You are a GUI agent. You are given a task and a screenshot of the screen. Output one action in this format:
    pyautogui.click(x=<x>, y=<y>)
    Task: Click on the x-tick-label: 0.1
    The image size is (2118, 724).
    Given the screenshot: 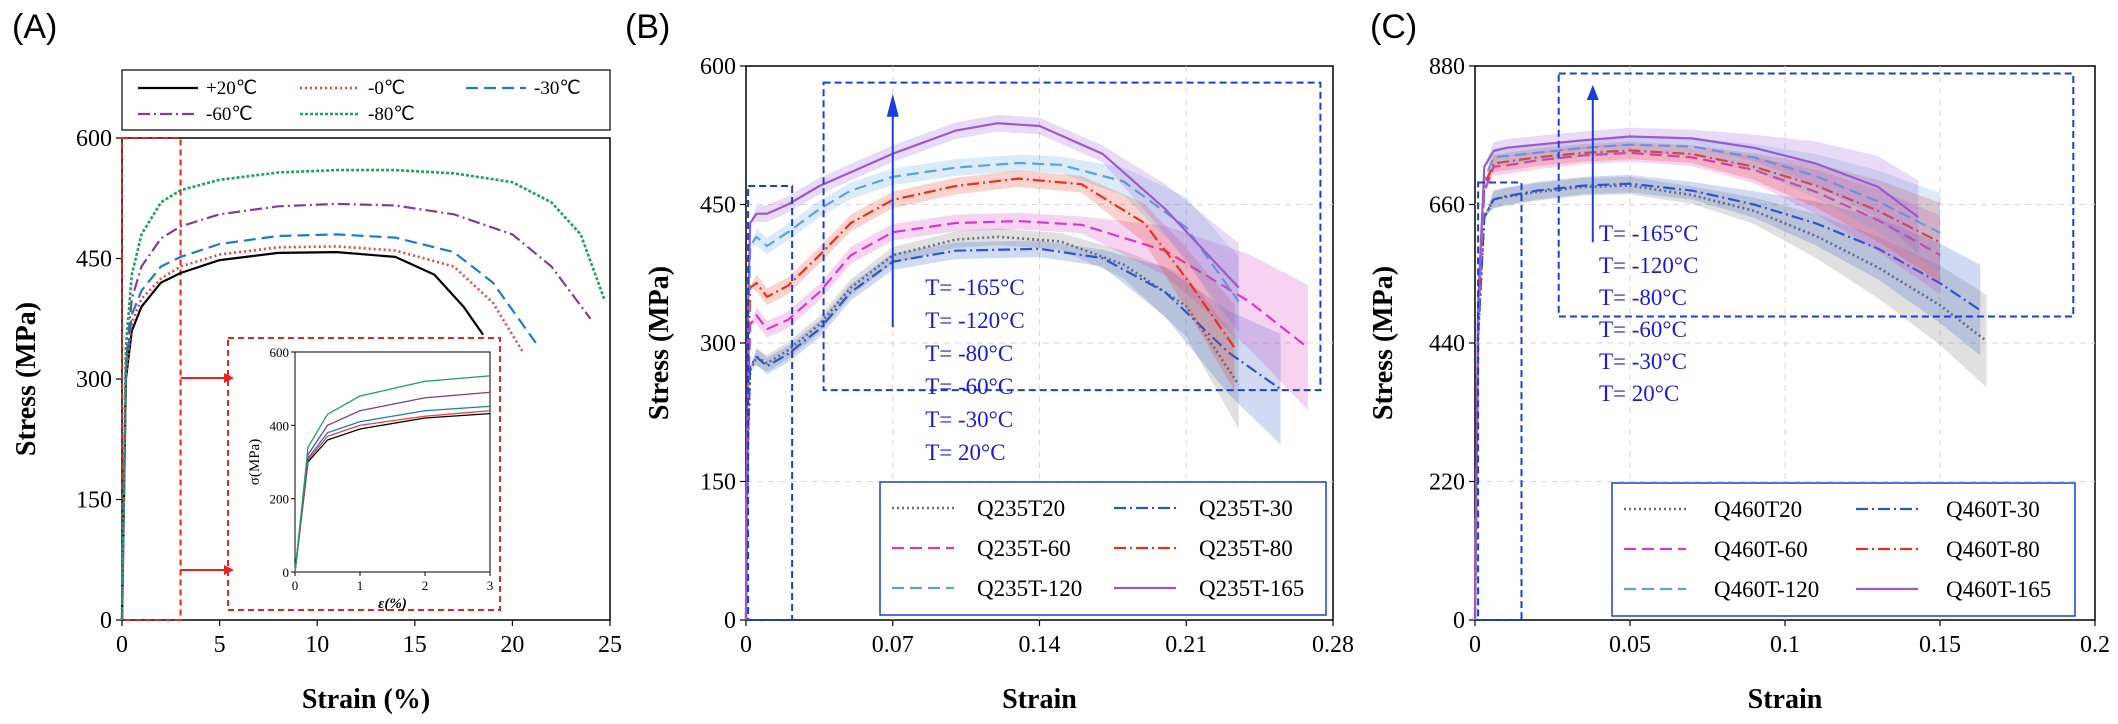 What is the action you would take?
    pyautogui.click(x=1785, y=645)
    